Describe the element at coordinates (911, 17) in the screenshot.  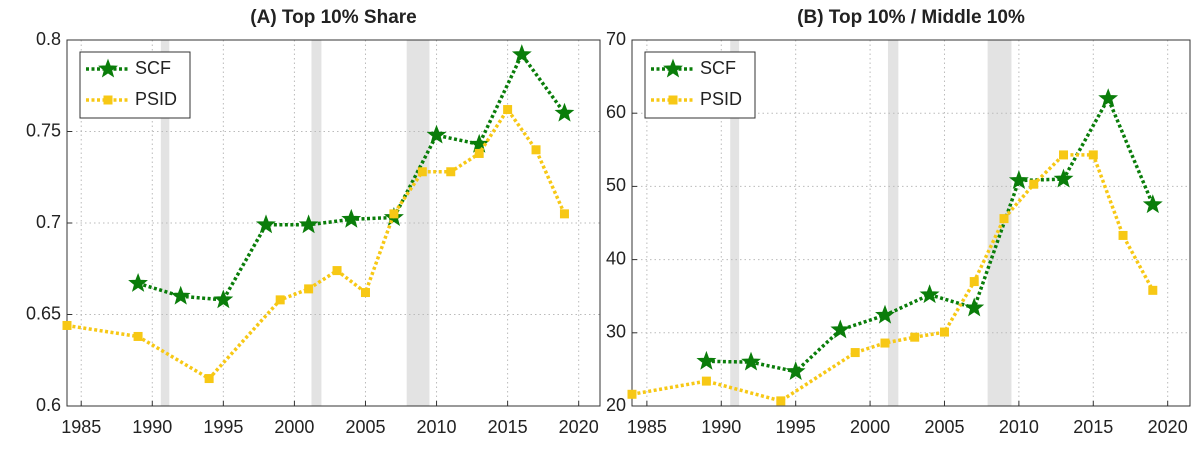
I see `chart-title: (B) Top 10% / Middle 10%` at that location.